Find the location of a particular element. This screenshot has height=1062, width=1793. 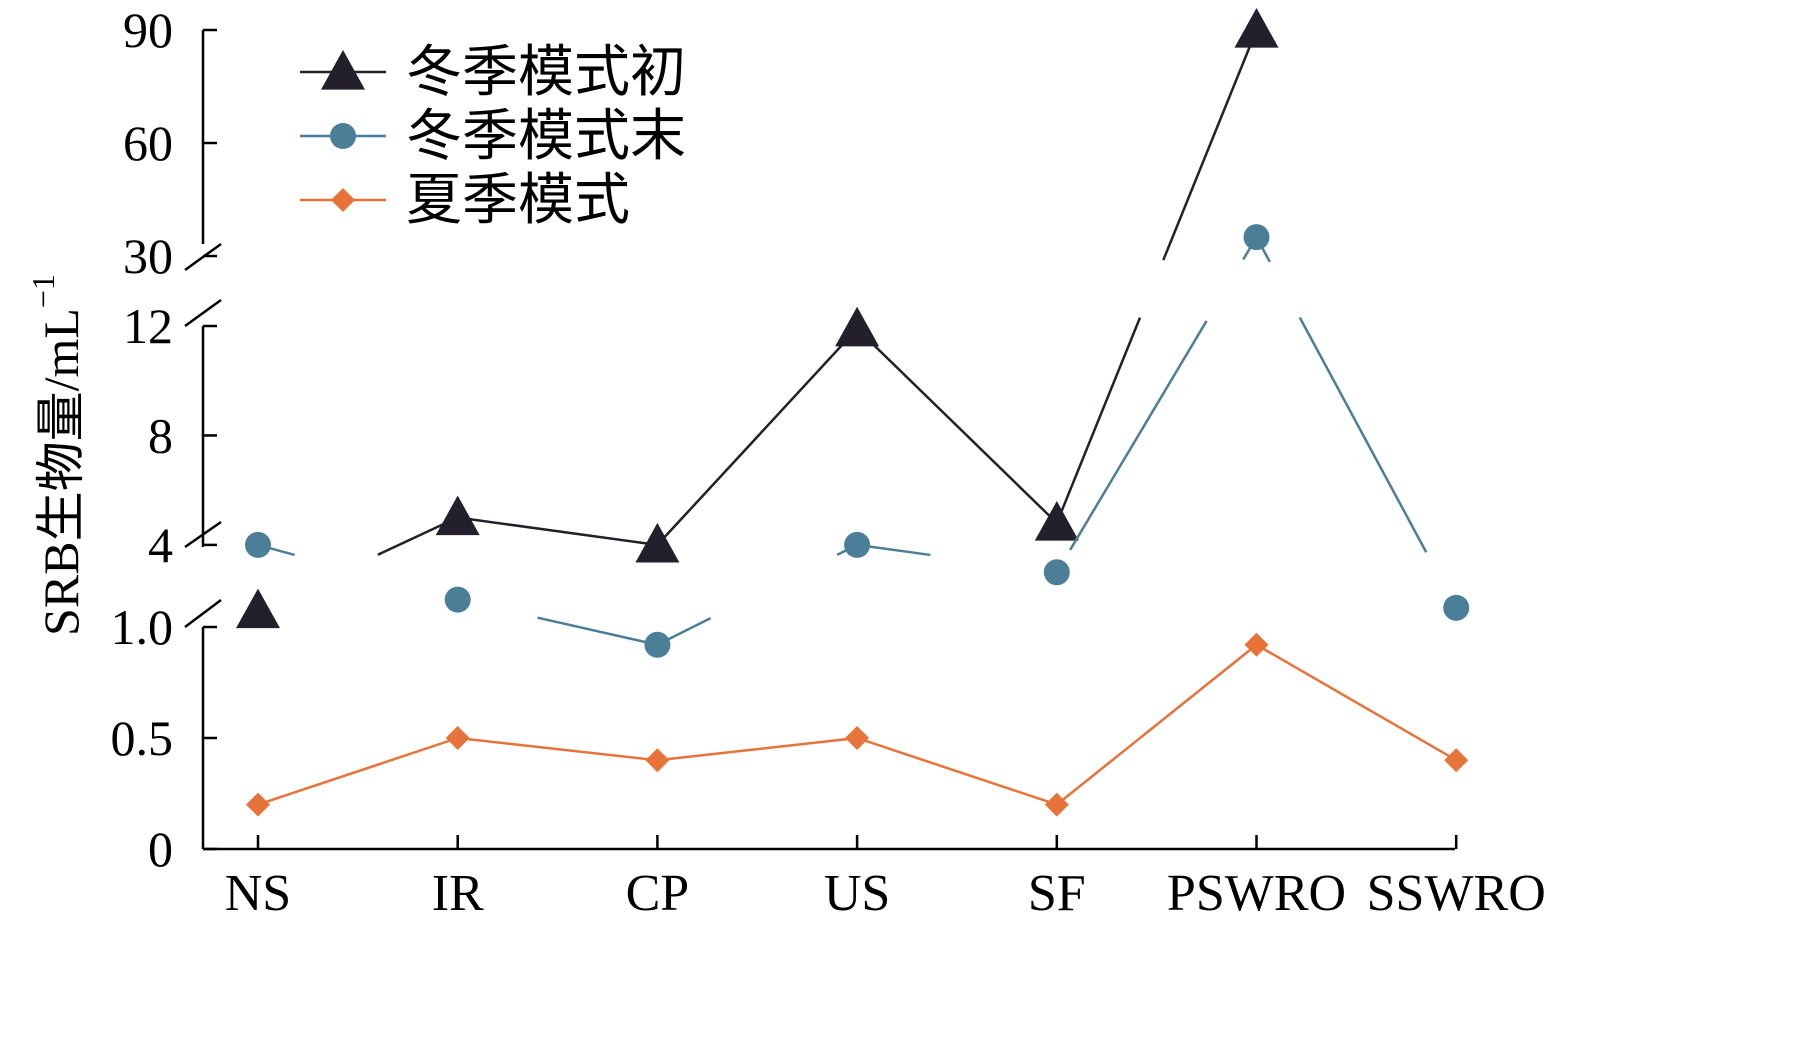

y-tick-label: 0.5 is located at coordinates (142, 738).